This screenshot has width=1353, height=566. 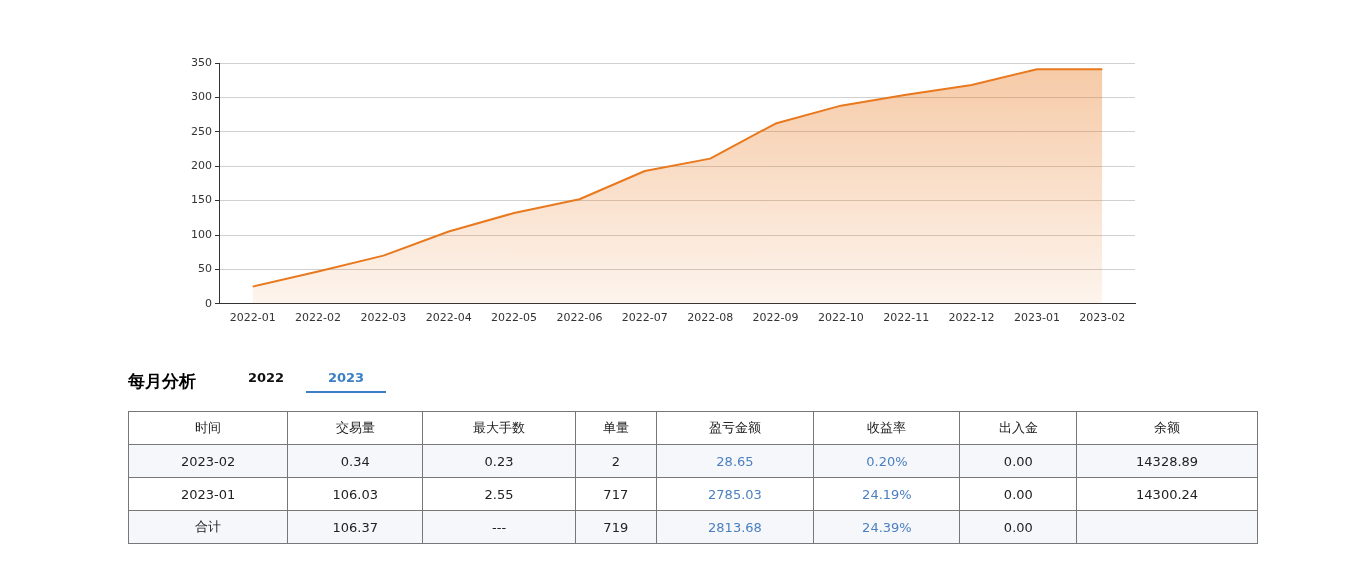 I want to click on x-tick-label: 2022-06, so click(x=579, y=318).